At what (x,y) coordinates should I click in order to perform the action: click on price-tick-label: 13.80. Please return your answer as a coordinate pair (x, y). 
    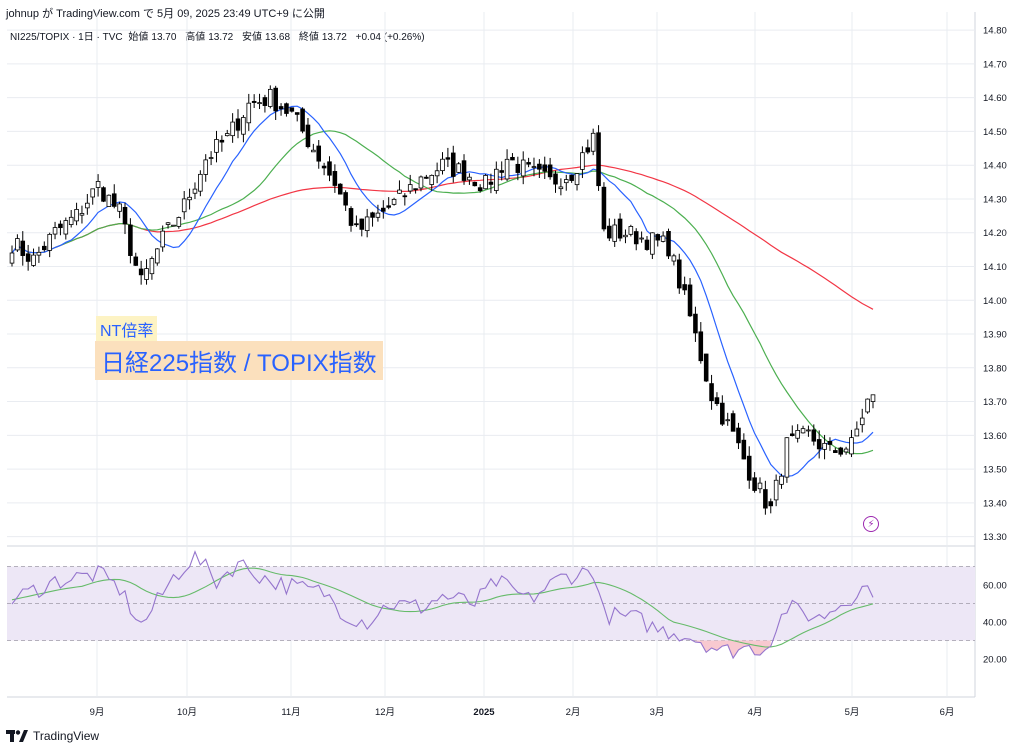
    Looking at the image, I should click on (995, 368).